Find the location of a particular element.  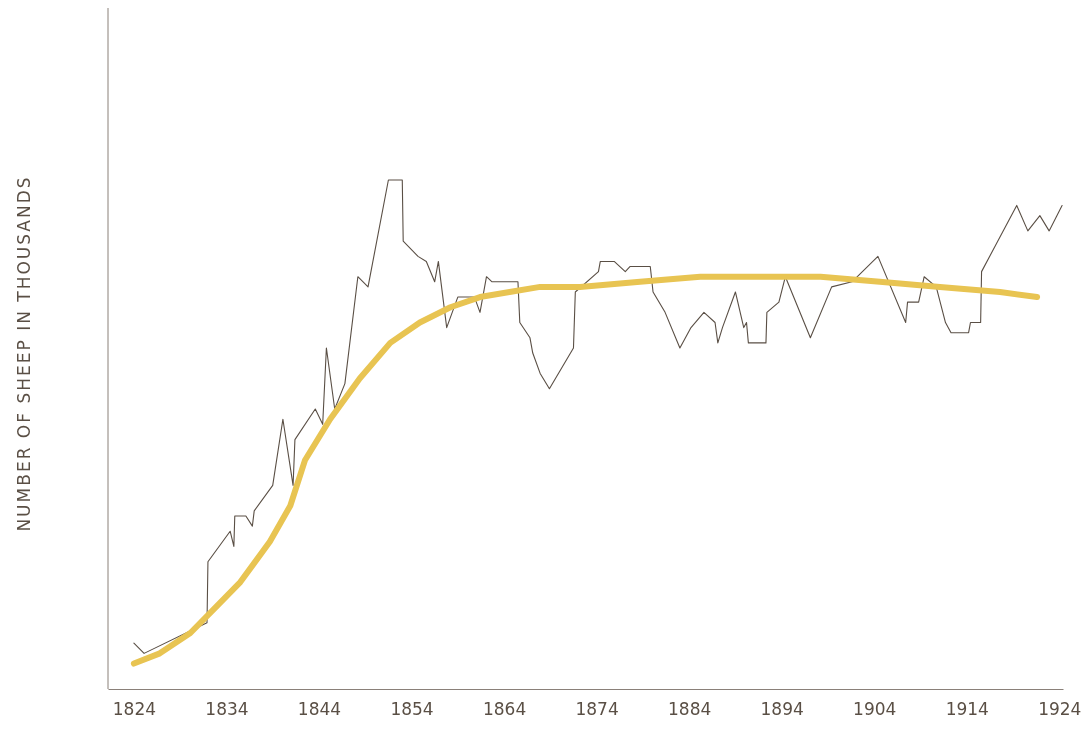

x-tick-label: 1924 is located at coordinates (1060, 709).